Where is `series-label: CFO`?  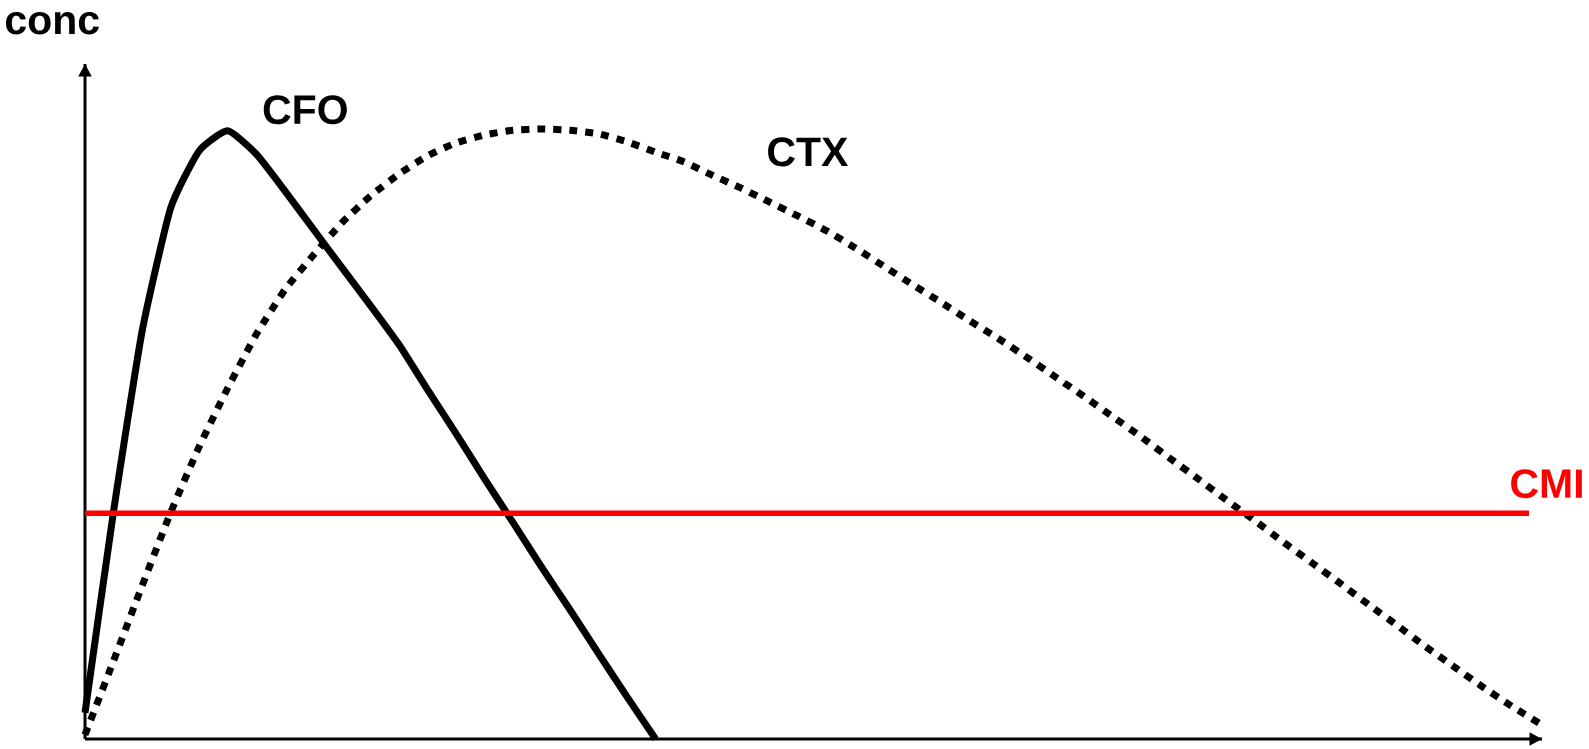 series-label: CFO is located at coordinates (305, 110).